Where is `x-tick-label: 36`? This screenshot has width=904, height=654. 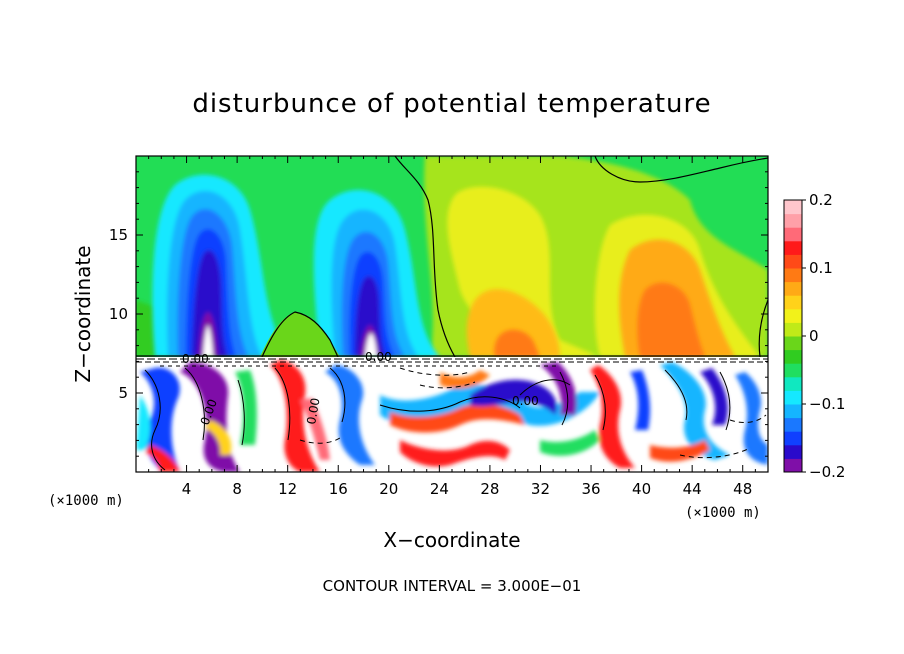
x-tick-label: 36 is located at coordinates (590, 489).